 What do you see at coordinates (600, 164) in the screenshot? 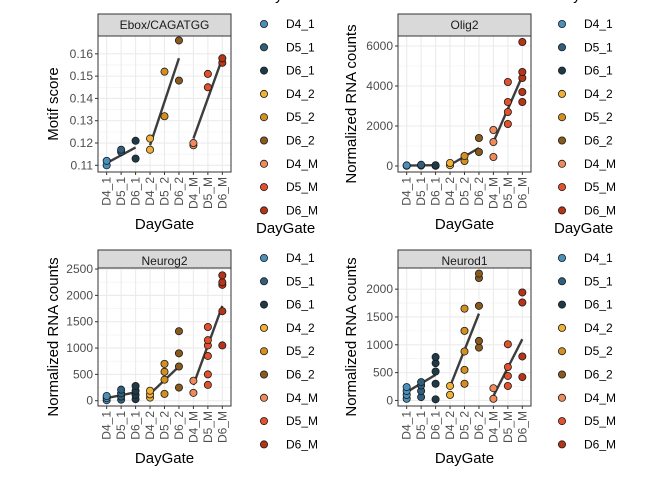
I see `legend-label: D4_M` at bounding box center [600, 164].